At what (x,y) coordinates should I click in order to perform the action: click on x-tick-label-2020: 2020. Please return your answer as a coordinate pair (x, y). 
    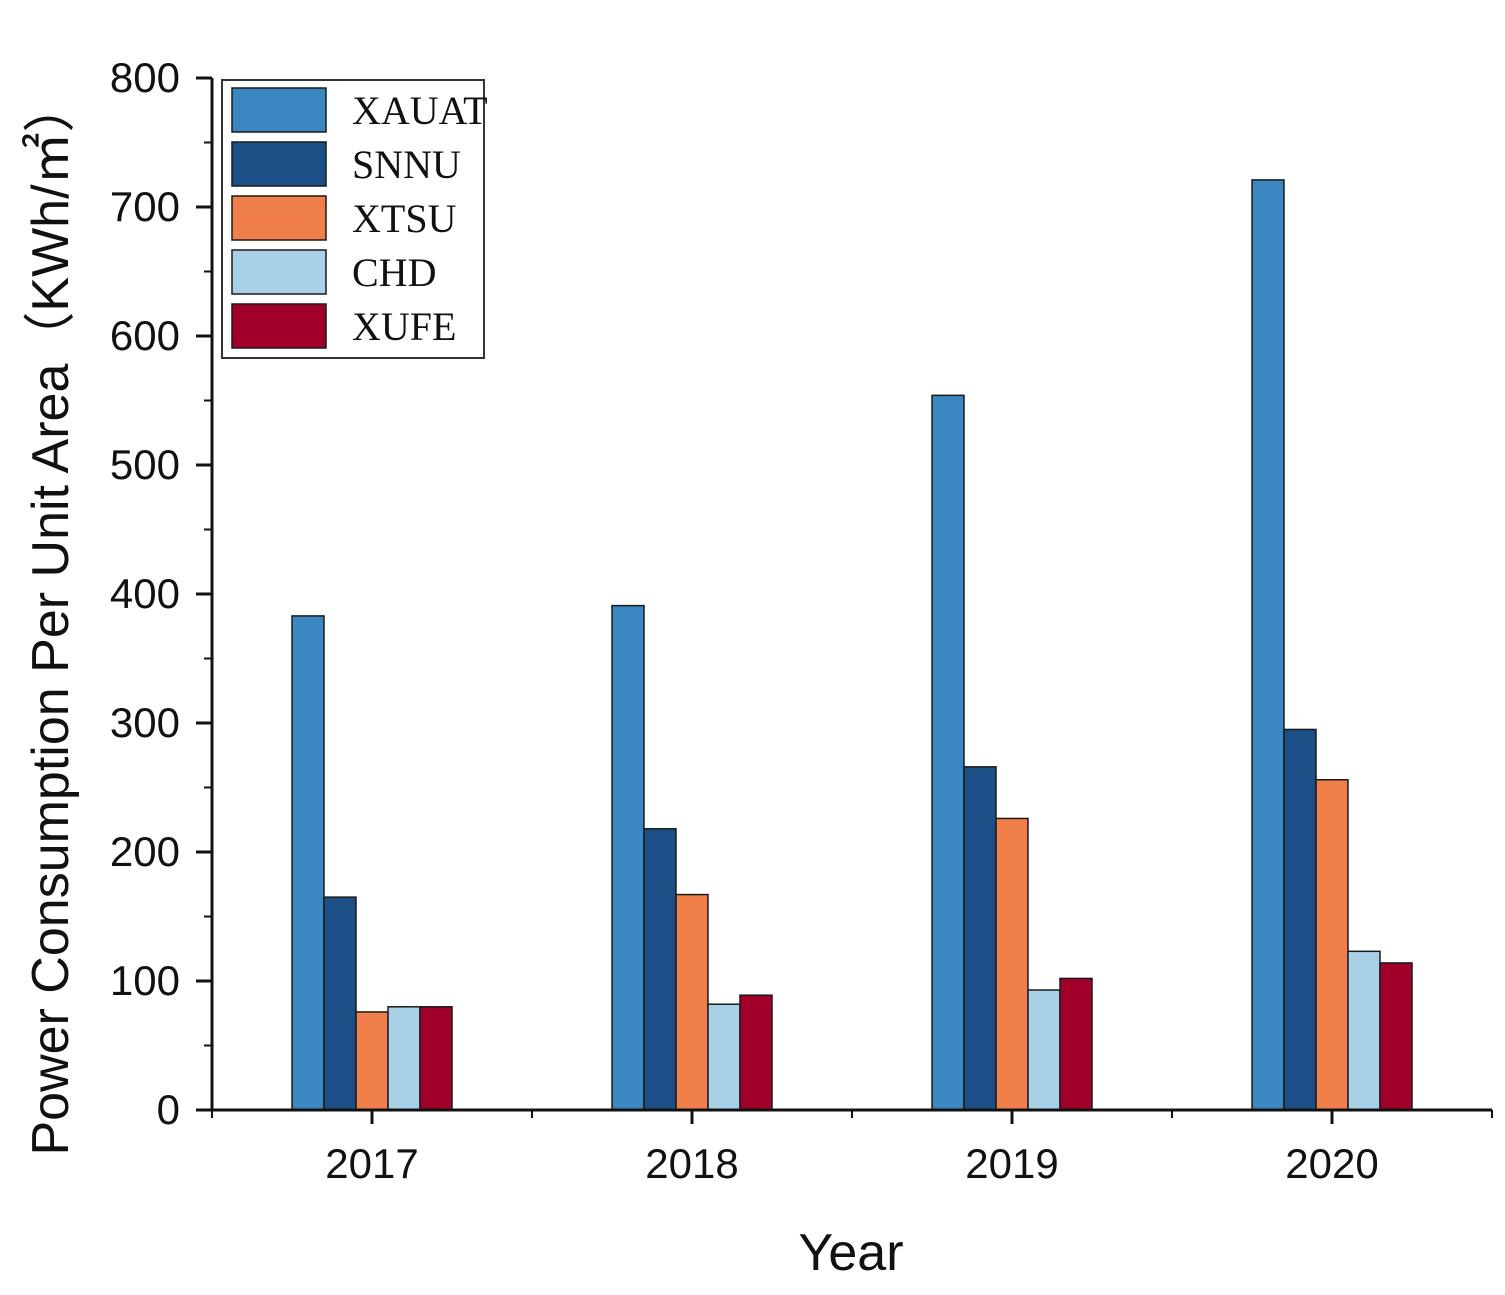
    Looking at the image, I should click on (1331, 1163).